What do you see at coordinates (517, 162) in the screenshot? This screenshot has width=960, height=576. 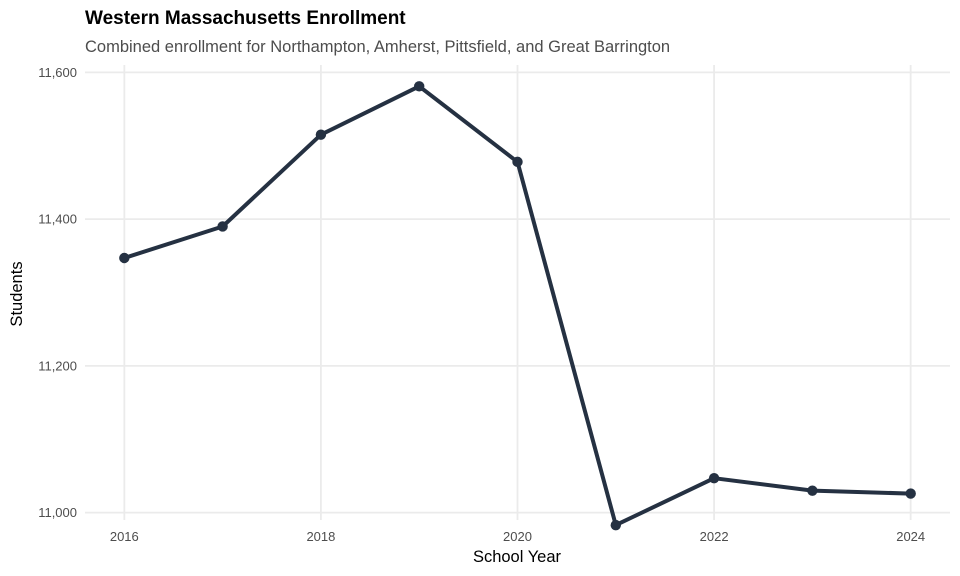 I see `data-point-2020` at bounding box center [517, 162].